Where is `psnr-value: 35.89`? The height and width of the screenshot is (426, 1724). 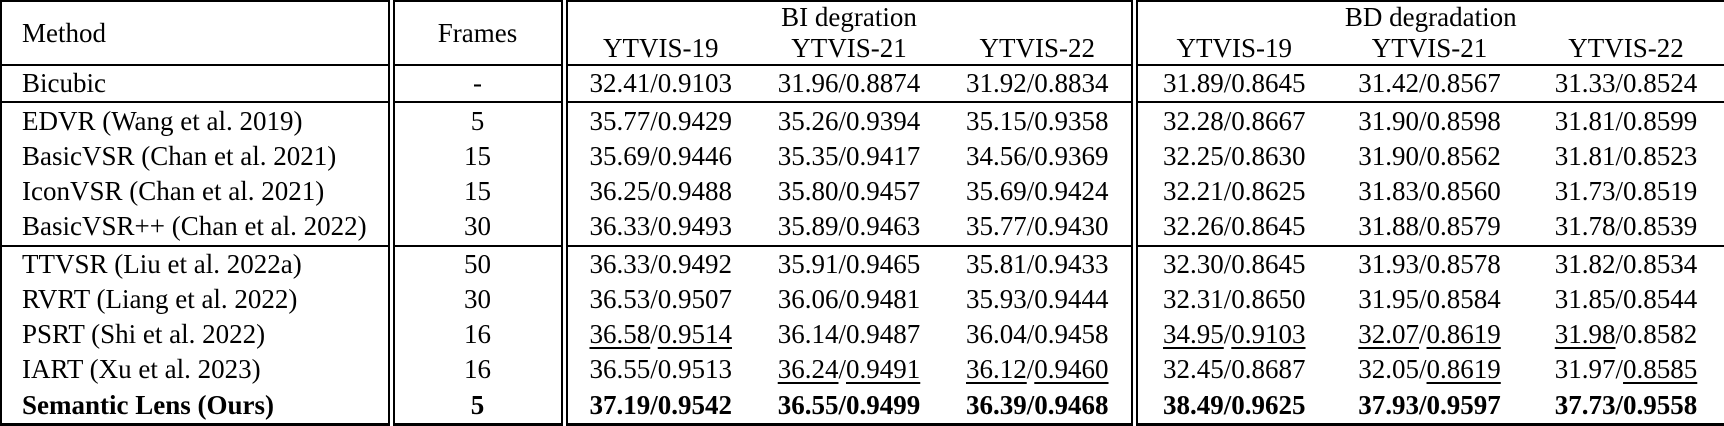 psnr-value: 35.89 is located at coordinates (808, 226).